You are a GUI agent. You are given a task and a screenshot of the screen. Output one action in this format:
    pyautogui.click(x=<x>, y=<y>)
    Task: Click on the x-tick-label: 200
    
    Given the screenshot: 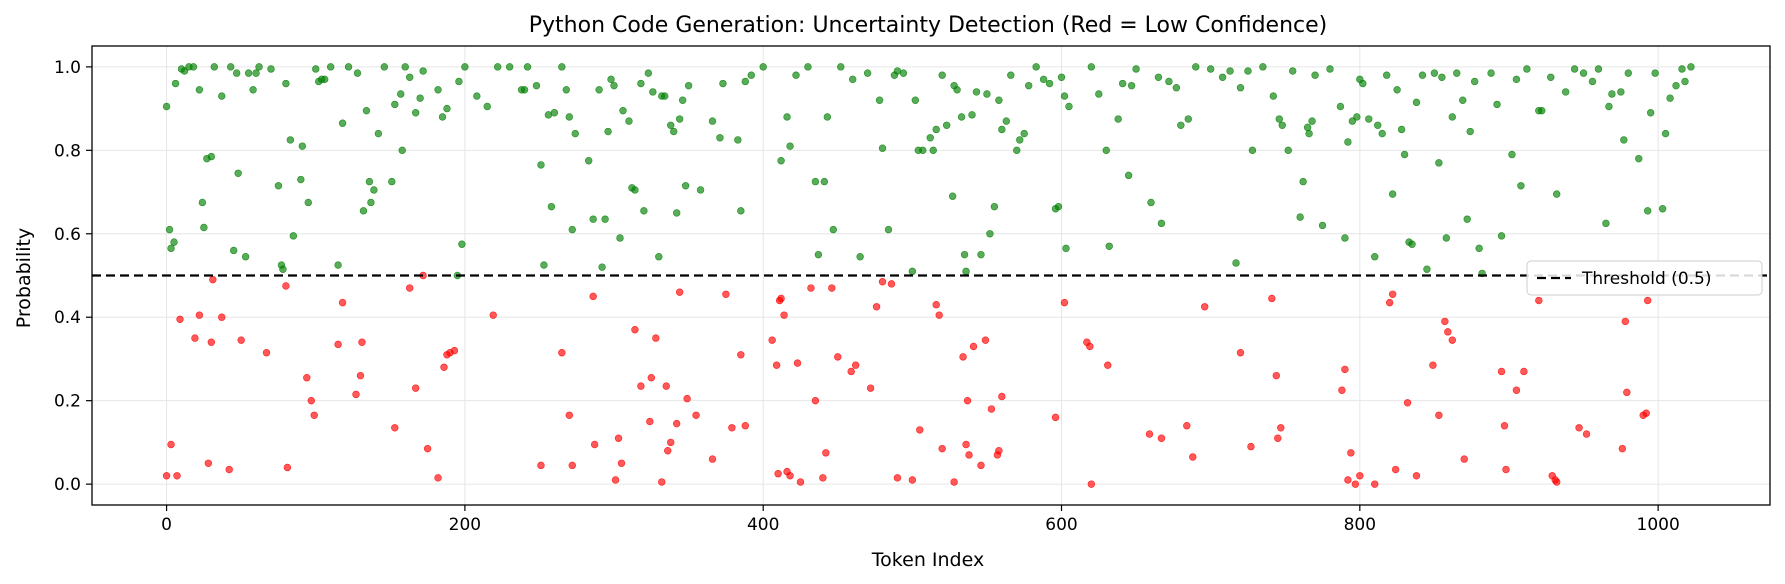 What is the action you would take?
    pyautogui.click(x=465, y=525)
    